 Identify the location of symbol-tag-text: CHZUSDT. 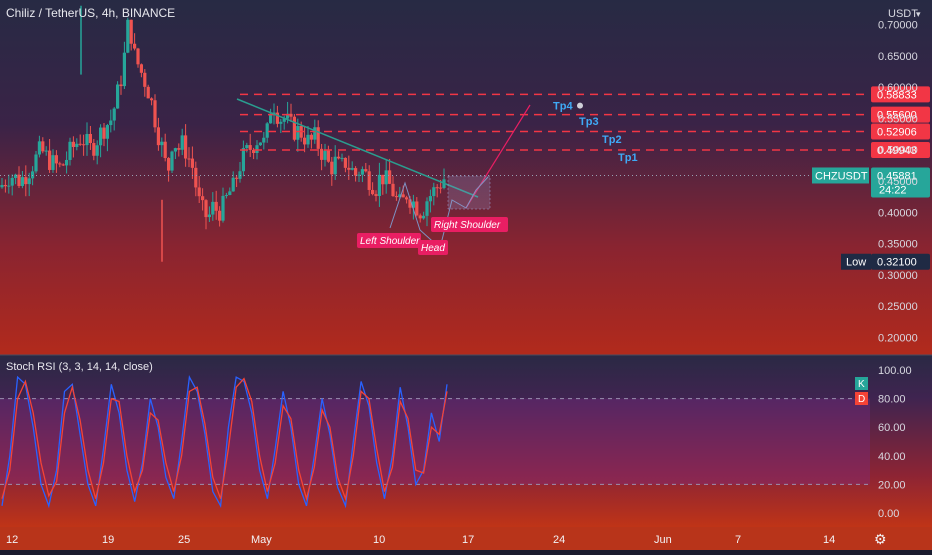
(841, 176).